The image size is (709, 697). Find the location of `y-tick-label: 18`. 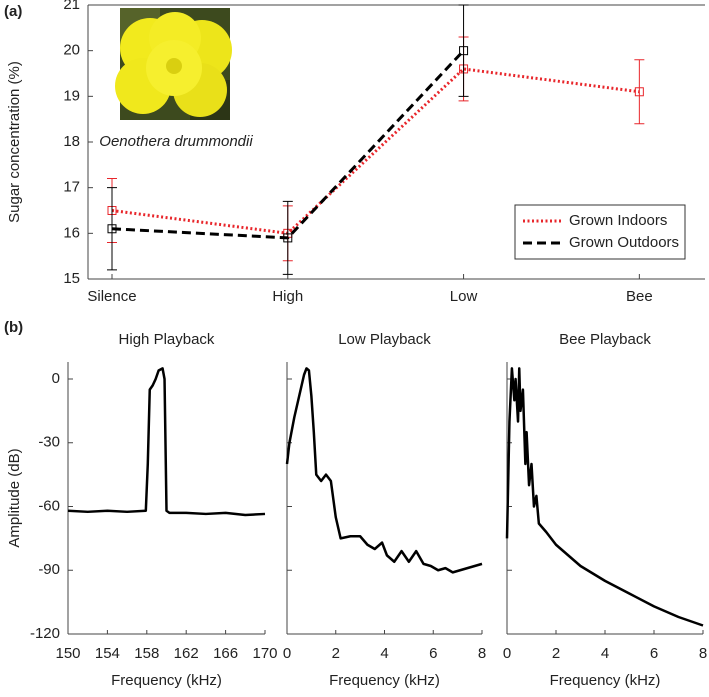

y-tick-label: 18 is located at coordinates (71, 141).